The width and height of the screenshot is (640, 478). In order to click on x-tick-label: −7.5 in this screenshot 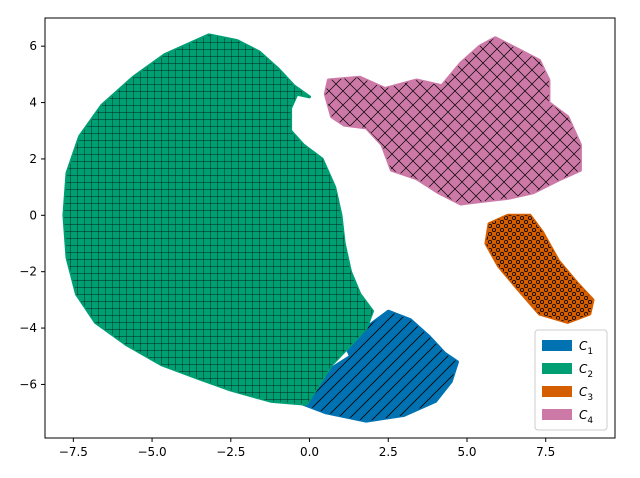, I will do `click(73, 452)`.